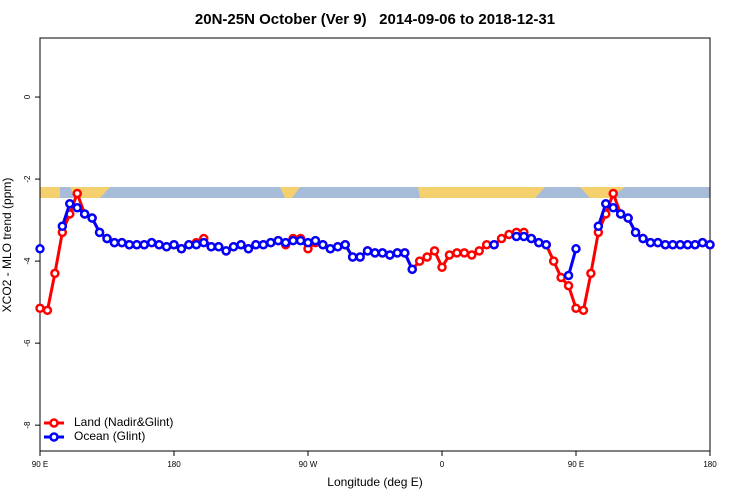  What do you see at coordinates (109, 436) in the screenshot?
I see `legend-label: Ocean (Glint)` at bounding box center [109, 436].